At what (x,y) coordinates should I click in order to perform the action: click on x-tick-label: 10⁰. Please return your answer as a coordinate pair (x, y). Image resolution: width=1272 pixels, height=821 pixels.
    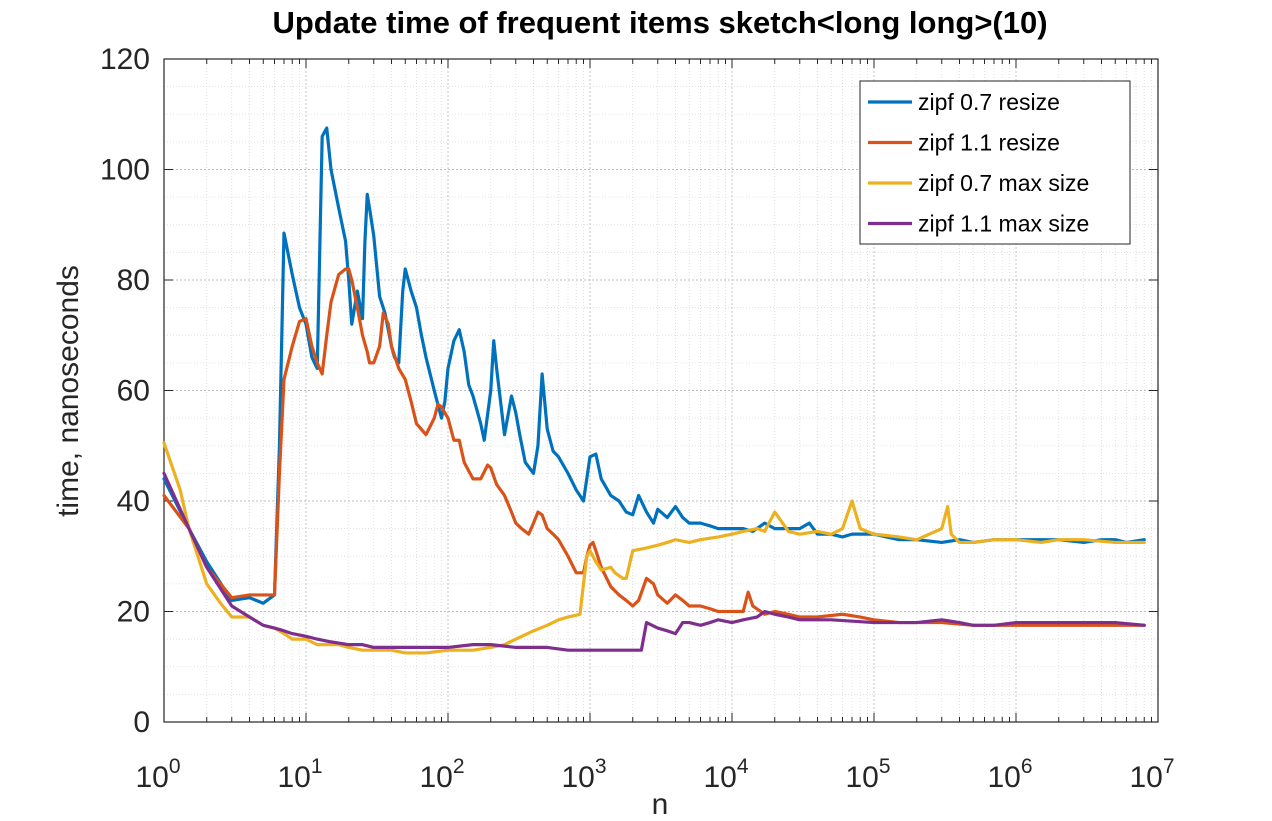
    Looking at the image, I should click on (157, 774).